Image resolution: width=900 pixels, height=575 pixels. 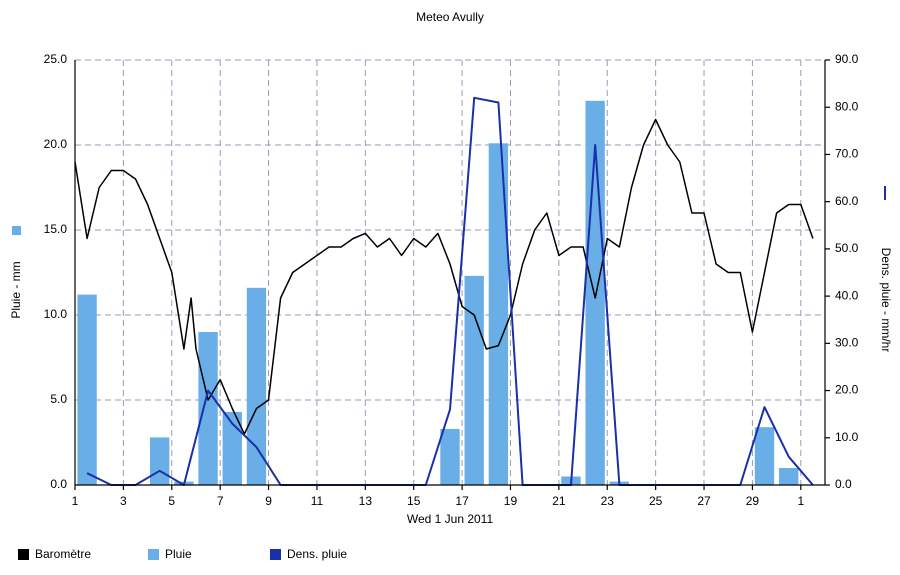 What do you see at coordinates (847, 154) in the screenshot?
I see `y2-tick-label: 70.0` at bounding box center [847, 154].